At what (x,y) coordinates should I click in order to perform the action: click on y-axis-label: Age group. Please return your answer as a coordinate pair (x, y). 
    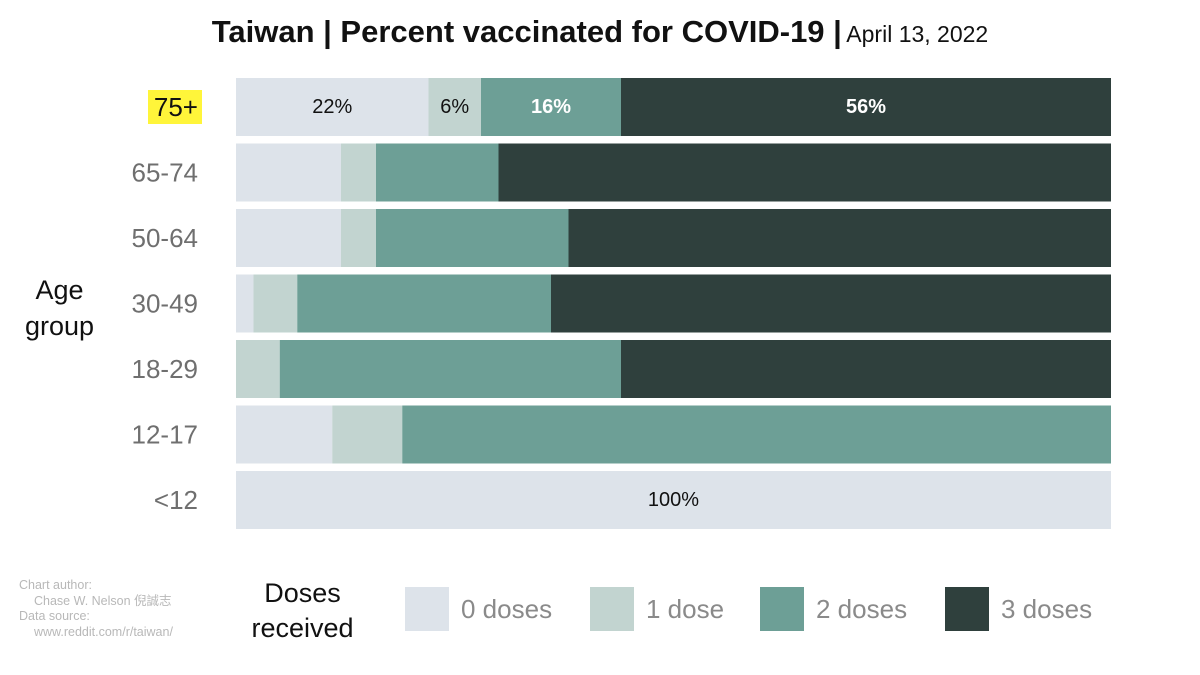
    Looking at the image, I should click on (59, 308).